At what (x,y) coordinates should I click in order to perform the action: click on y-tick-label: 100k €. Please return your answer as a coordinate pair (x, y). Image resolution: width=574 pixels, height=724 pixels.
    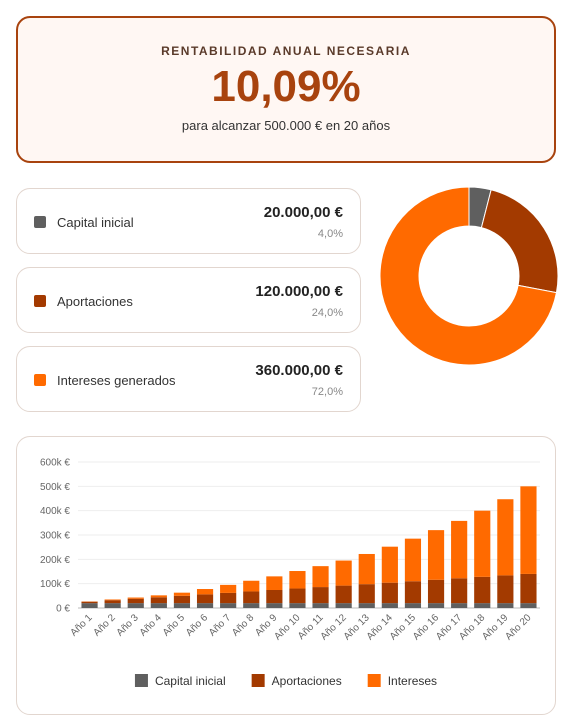
    Looking at the image, I should click on (55, 584).